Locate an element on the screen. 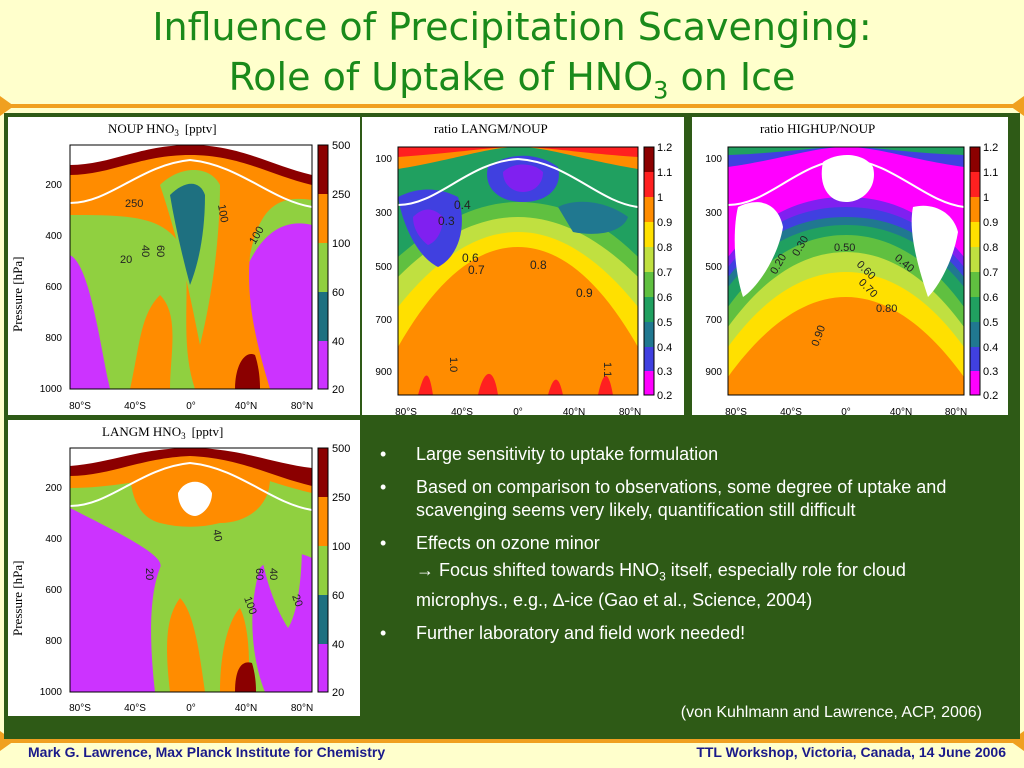 The height and width of the screenshot is (768, 1024). ratio-langm-title: ratio LANGM/NOUP is located at coordinates (491, 128).